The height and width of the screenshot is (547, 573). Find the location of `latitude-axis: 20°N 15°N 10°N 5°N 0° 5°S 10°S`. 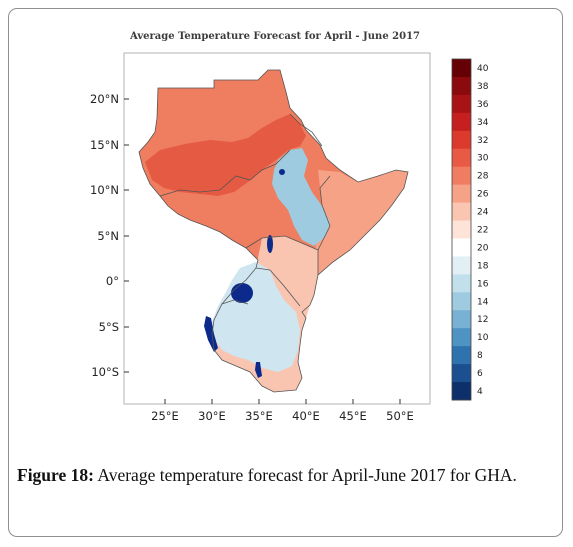

latitude-axis: 20°N 15°N 10°N 5°N 0° 5°S 10°S is located at coordinates (109, 235).